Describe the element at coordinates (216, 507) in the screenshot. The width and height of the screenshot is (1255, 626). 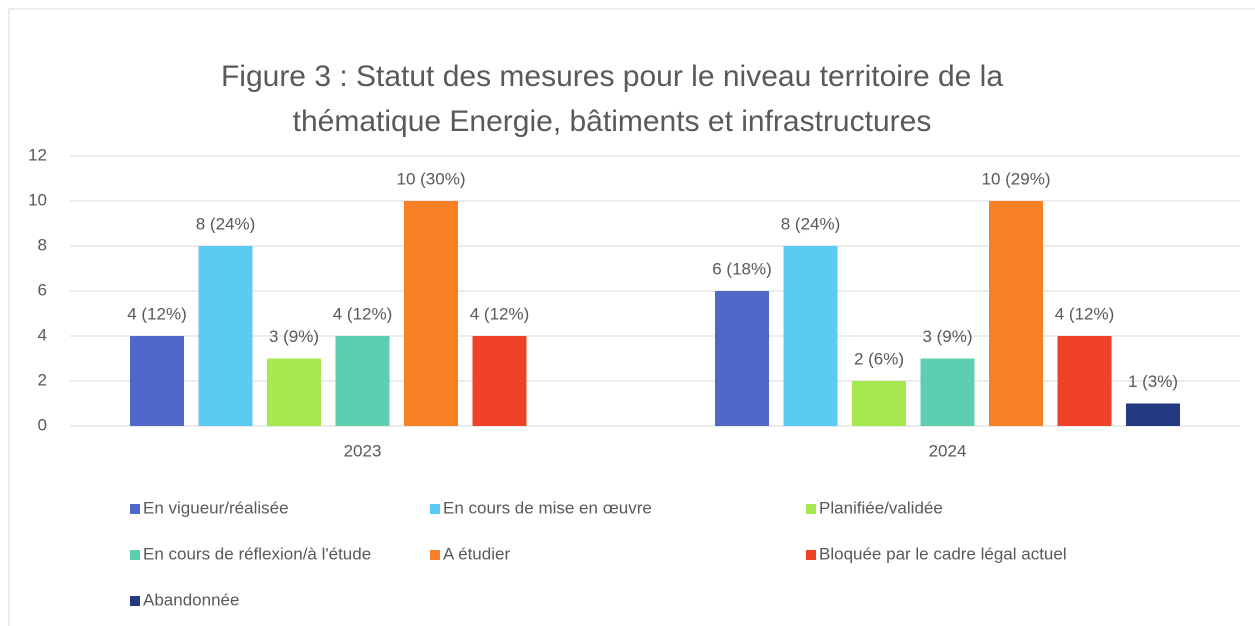
I see `legend-label: En vigueur/réalisée` at that location.